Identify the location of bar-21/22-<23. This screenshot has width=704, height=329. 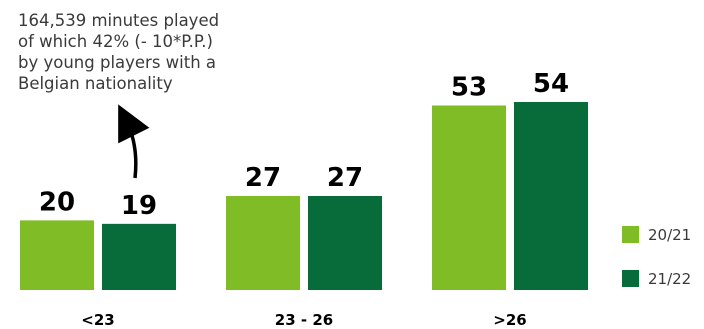
(139, 256).